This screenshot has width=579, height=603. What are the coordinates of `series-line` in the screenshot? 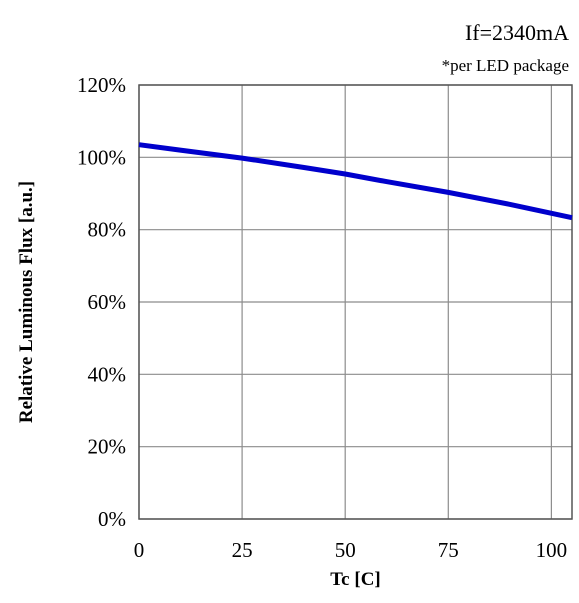 It's located at (355, 181).